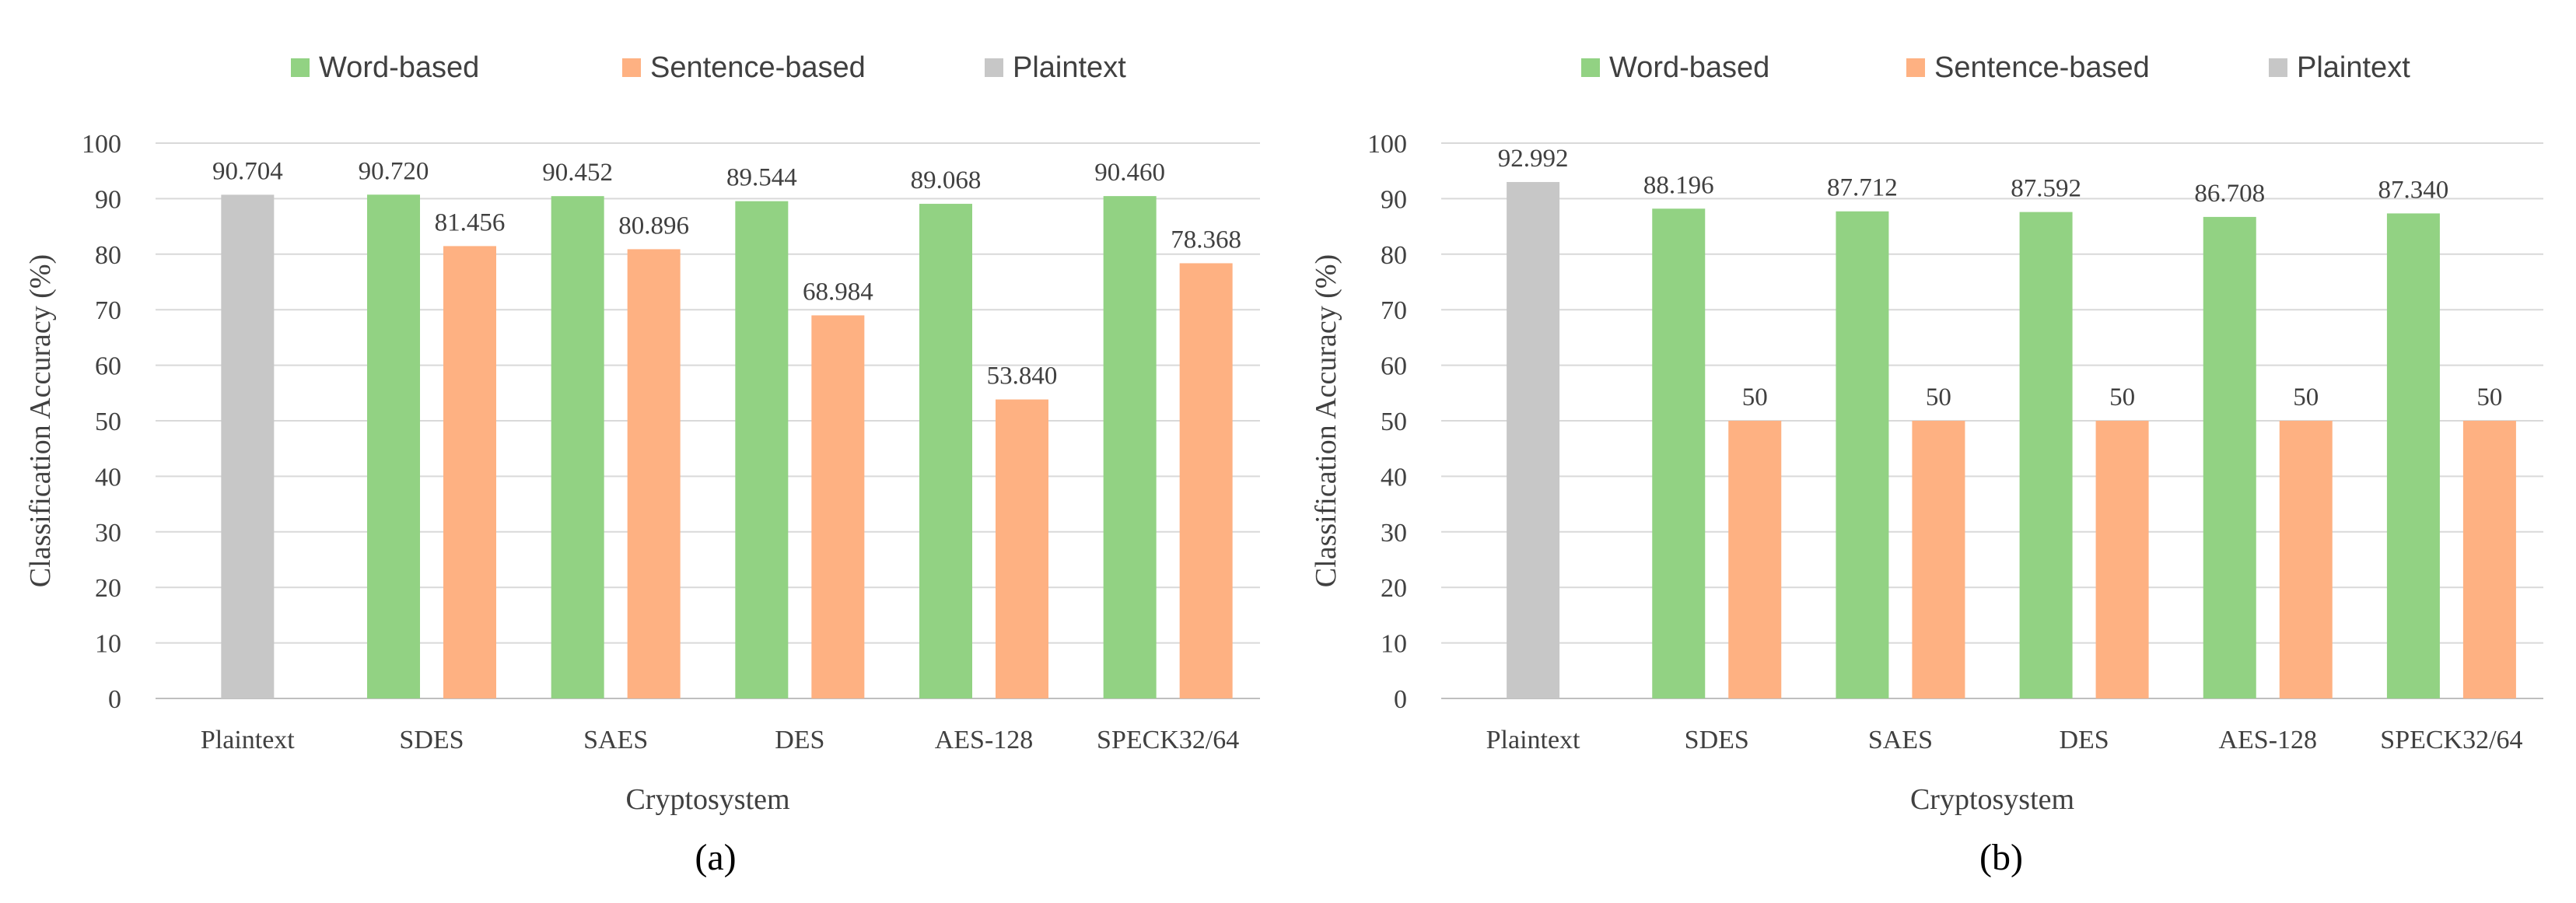 This screenshot has width=2576, height=903. What do you see at coordinates (1206, 240) in the screenshot?
I see `data-label: 78.368` at bounding box center [1206, 240].